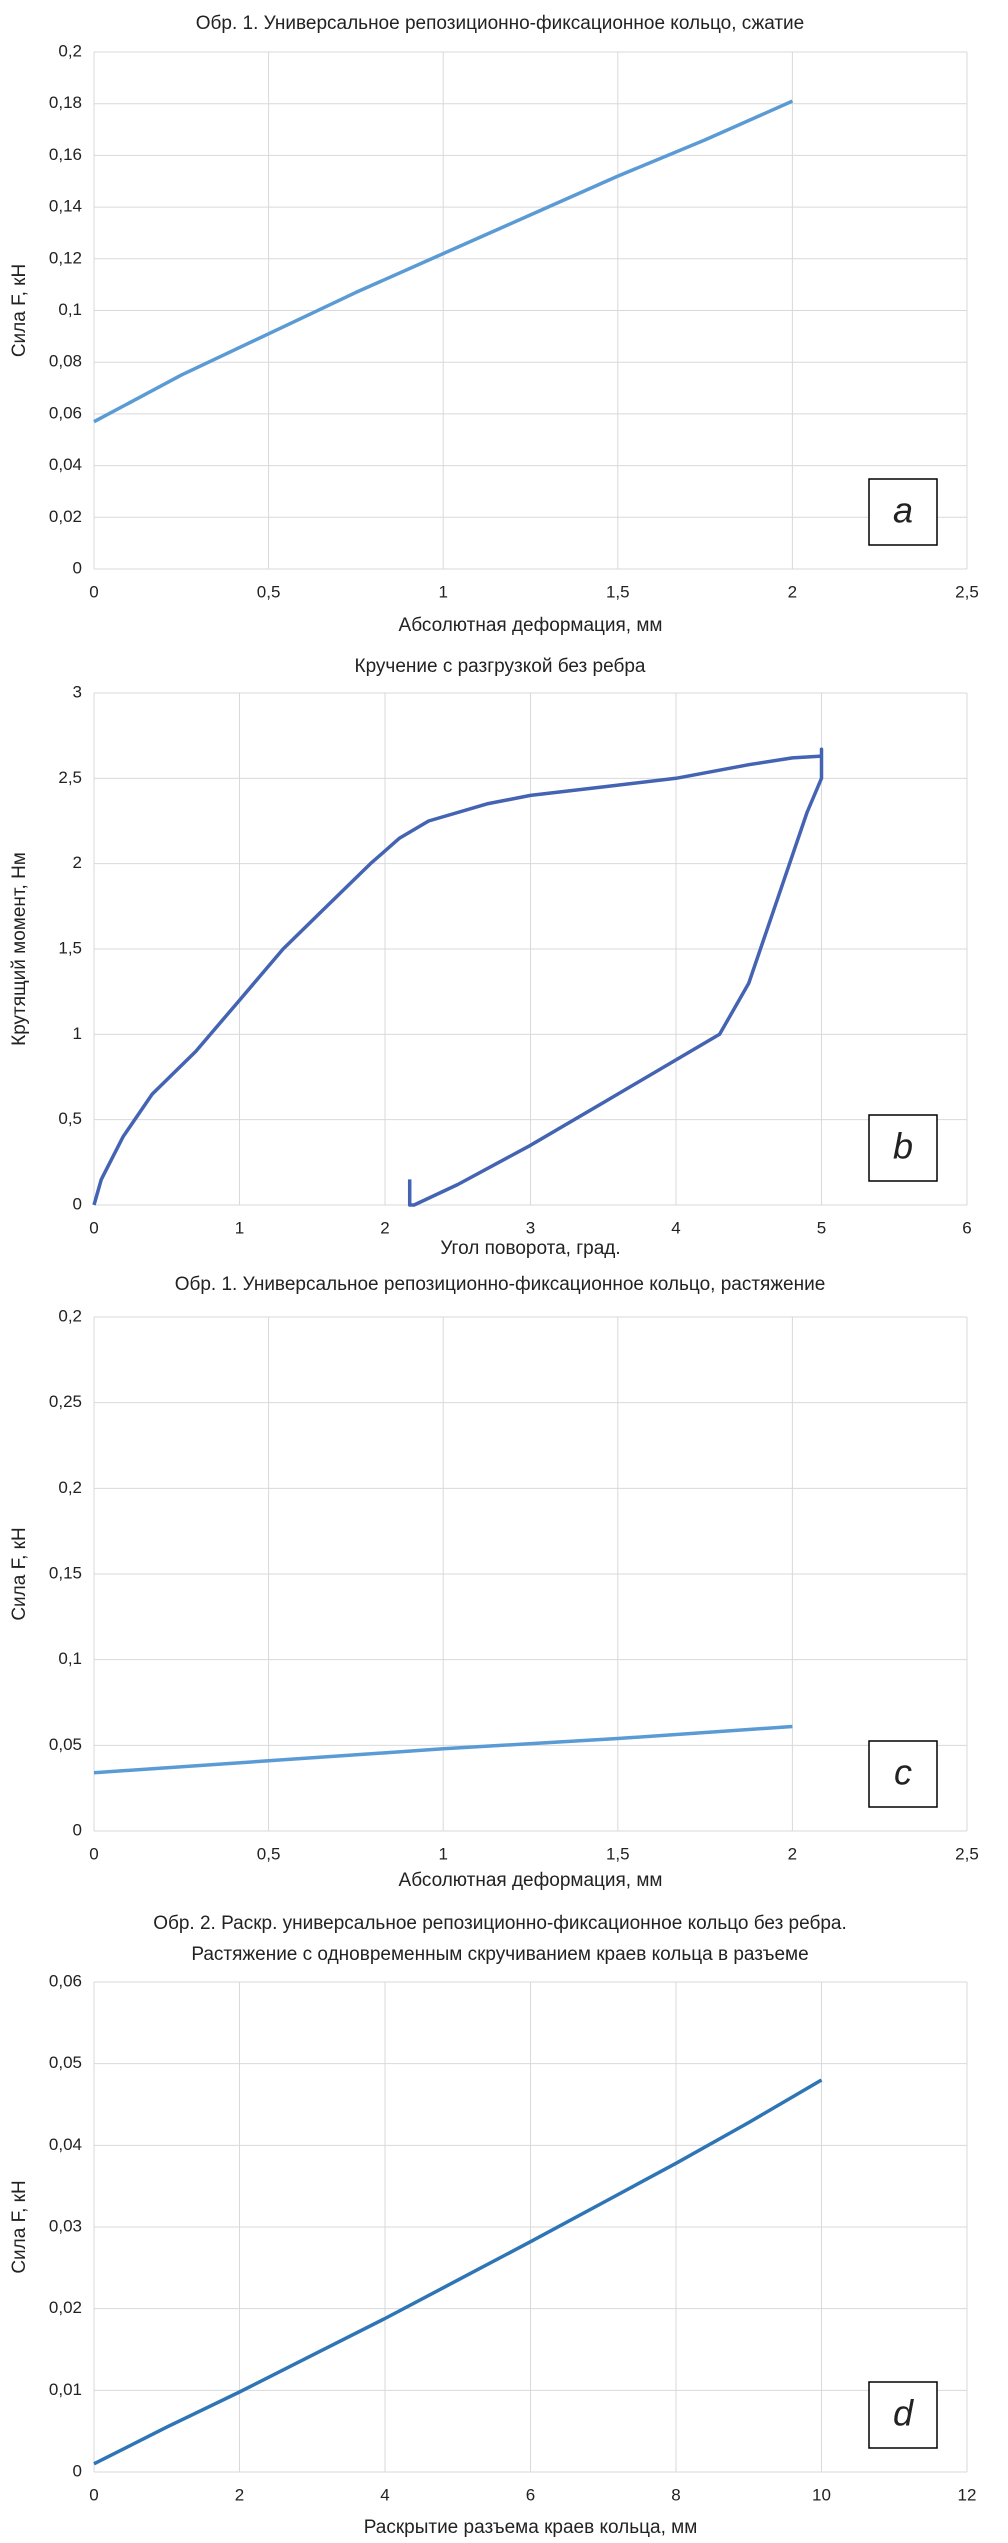 This screenshot has height=2543, width=1008. Describe the element at coordinates (65, 361) in the screenshot. I see `y-tick-label: 0,08` at that location.